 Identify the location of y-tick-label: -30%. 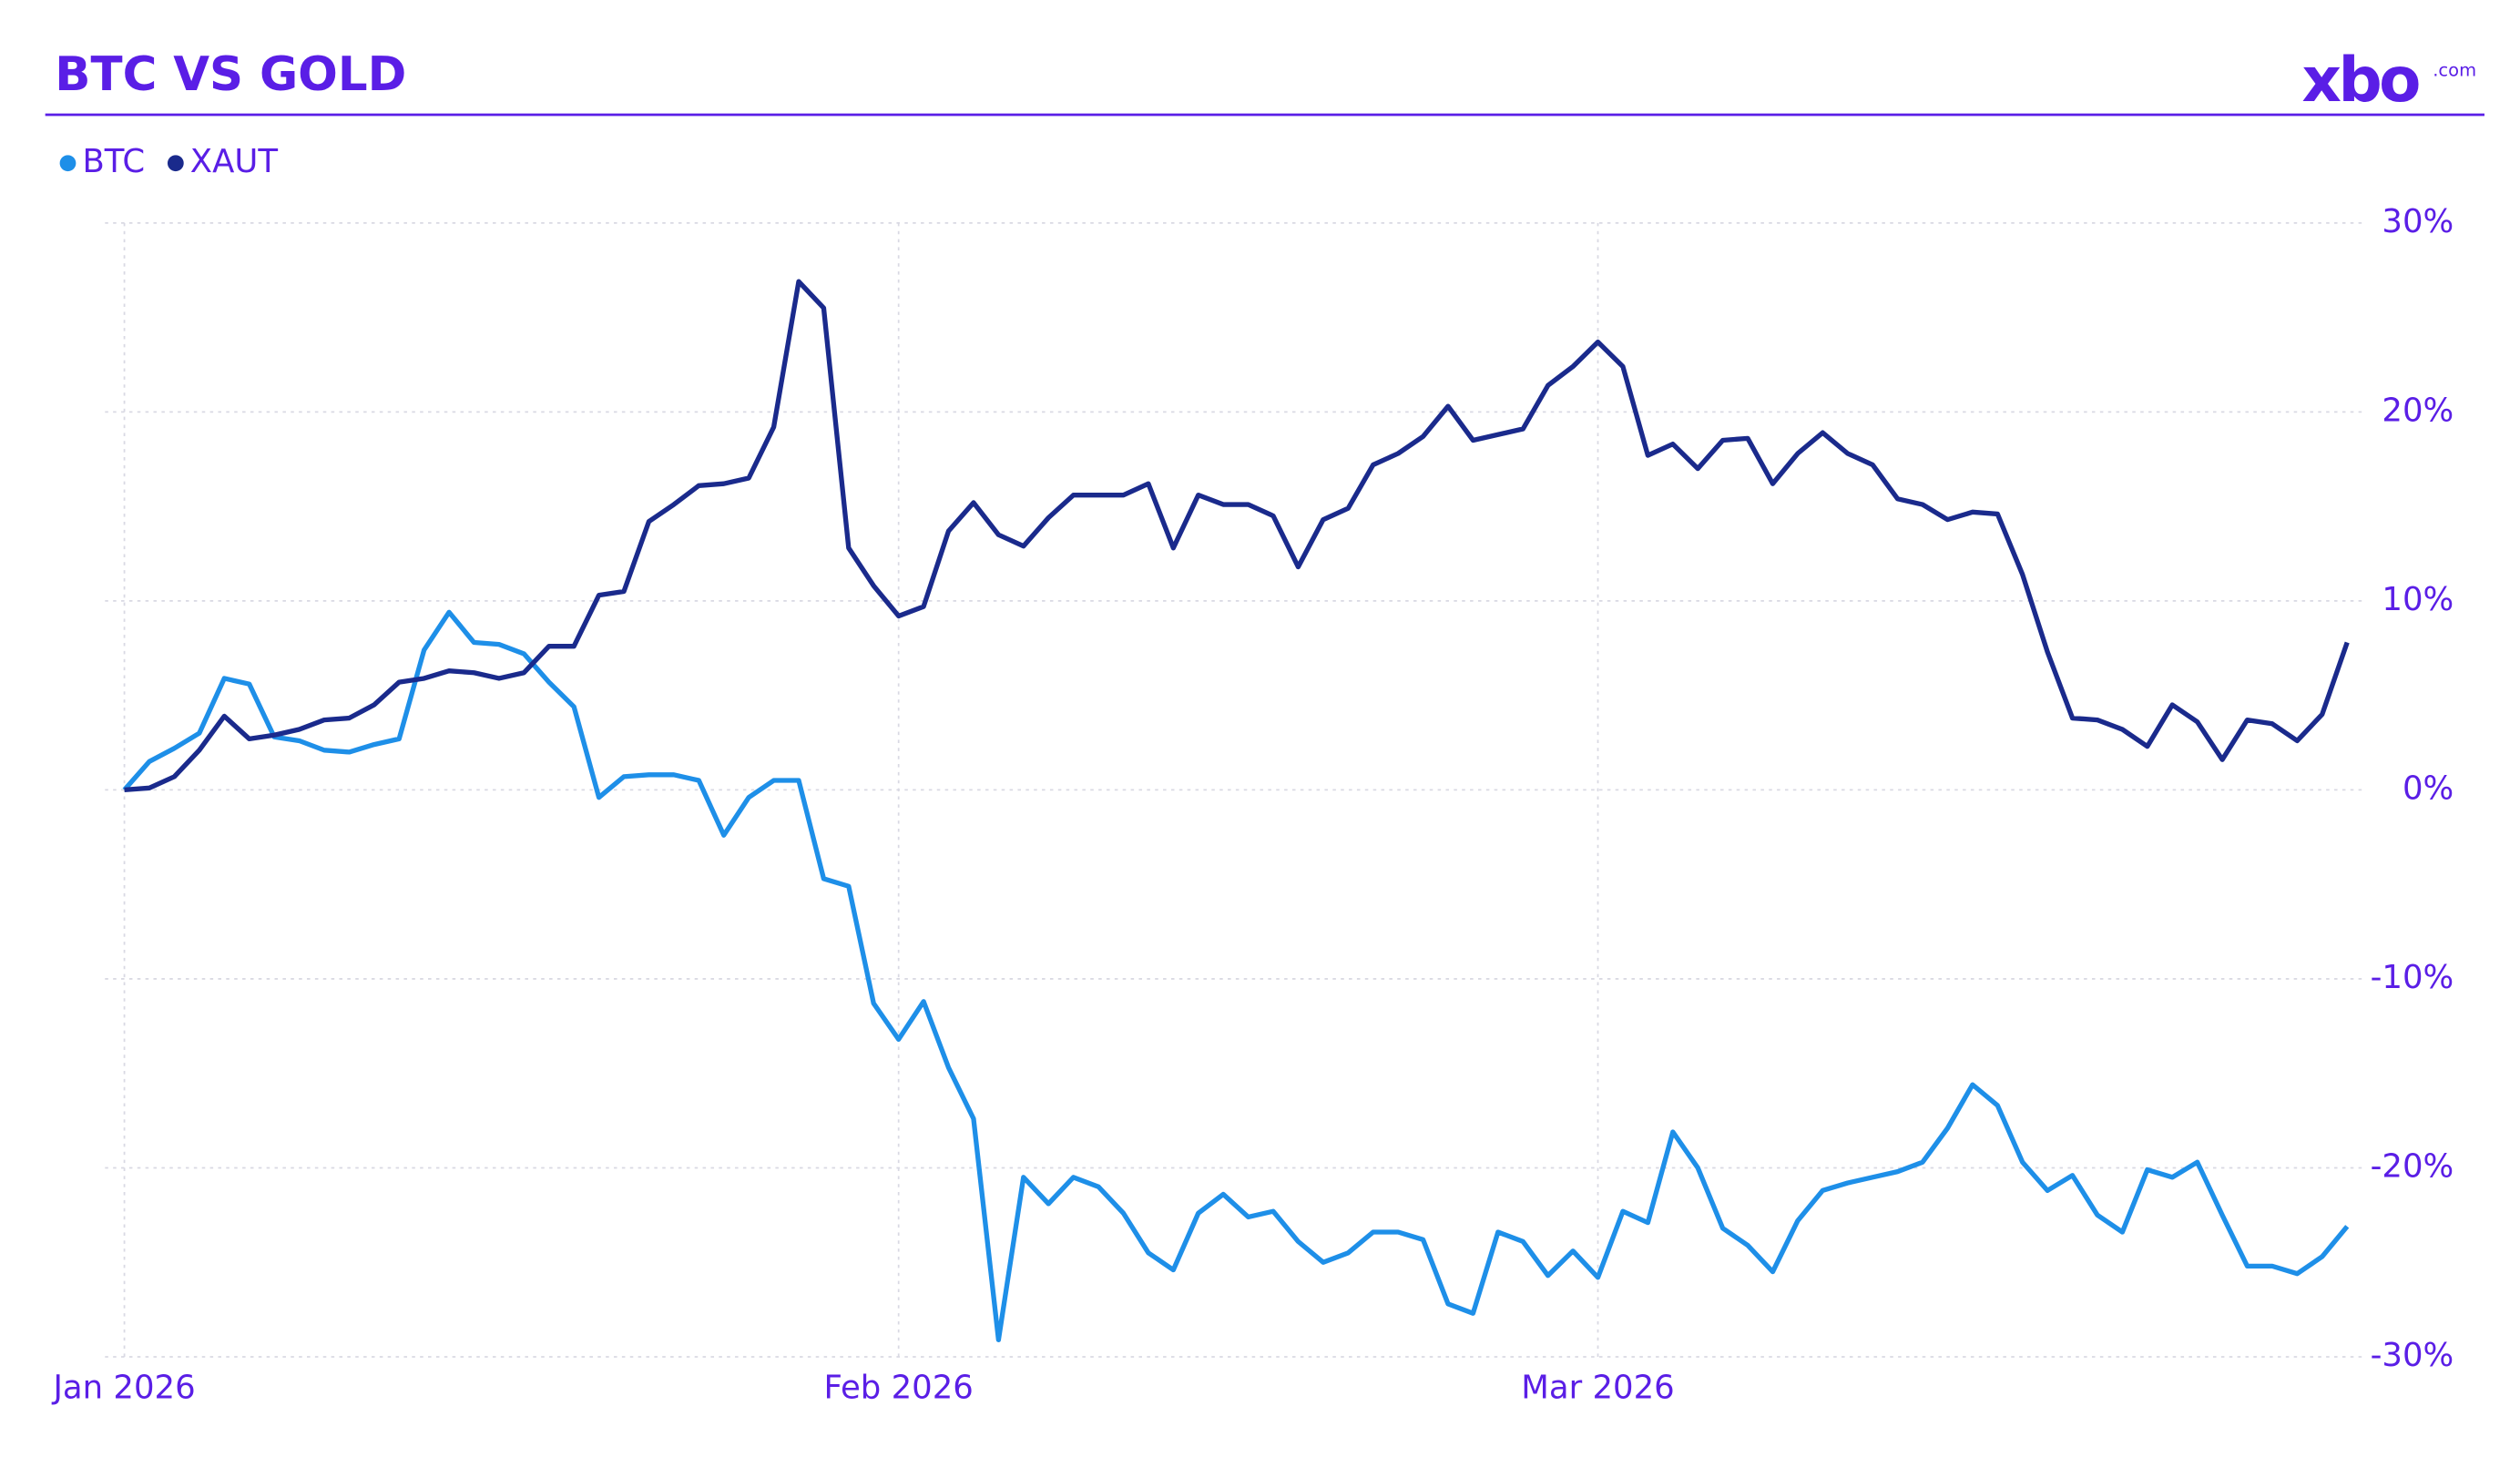
(2412, 1356).